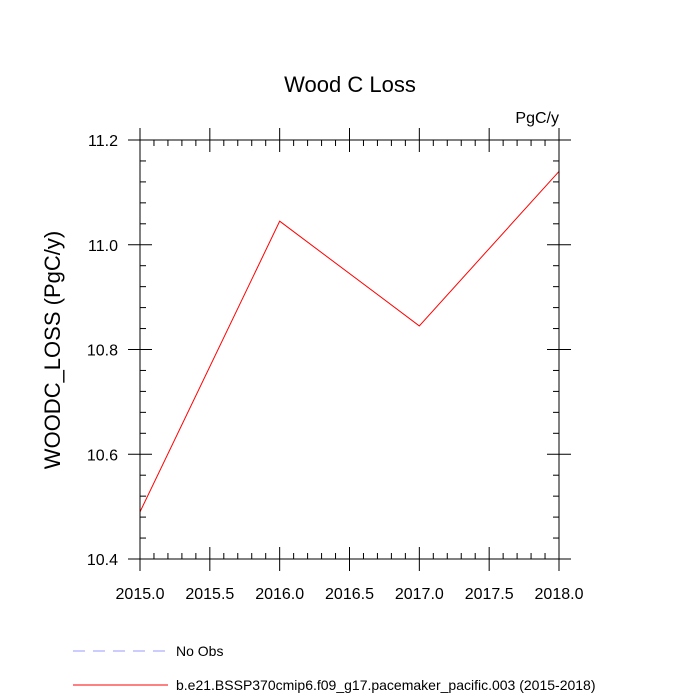 Image resolution: width=700 pixels, height=700 pixels. Describe the element at coordinates (102, 455) in the screenshot. I see `y-tick-label: 10.6` at that location.